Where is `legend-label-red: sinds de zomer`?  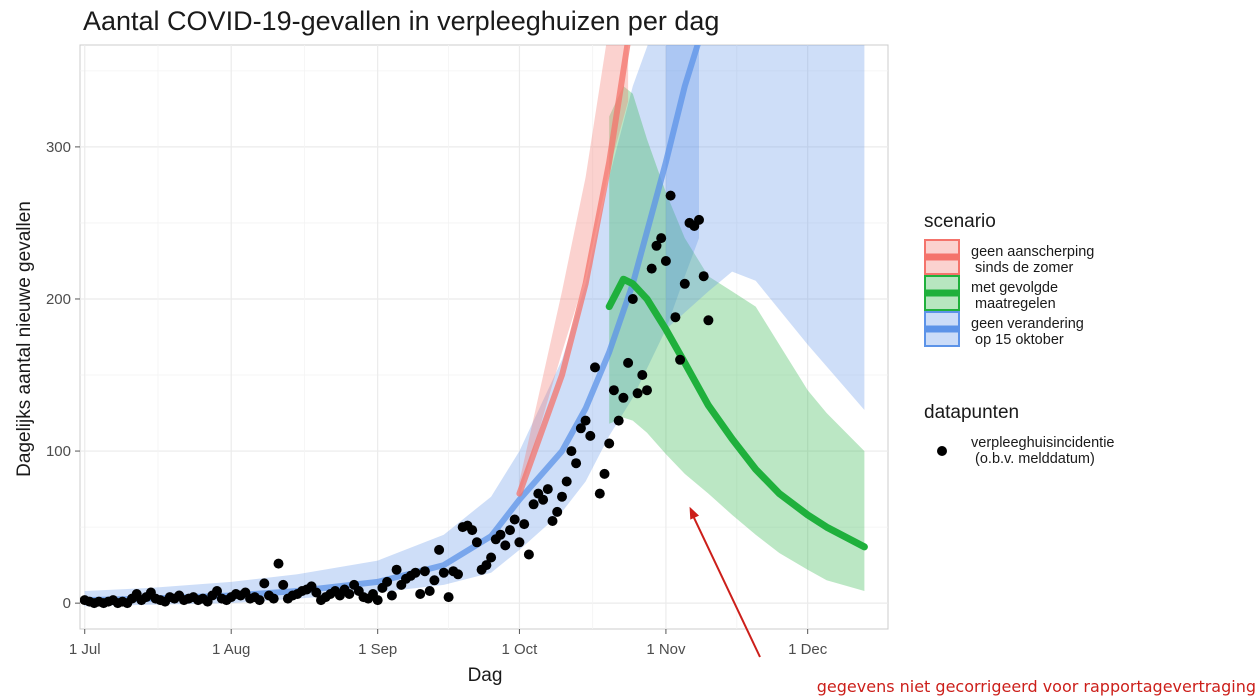
legend-label-red: sinds de zomer is located at coordinates (1022, 268).